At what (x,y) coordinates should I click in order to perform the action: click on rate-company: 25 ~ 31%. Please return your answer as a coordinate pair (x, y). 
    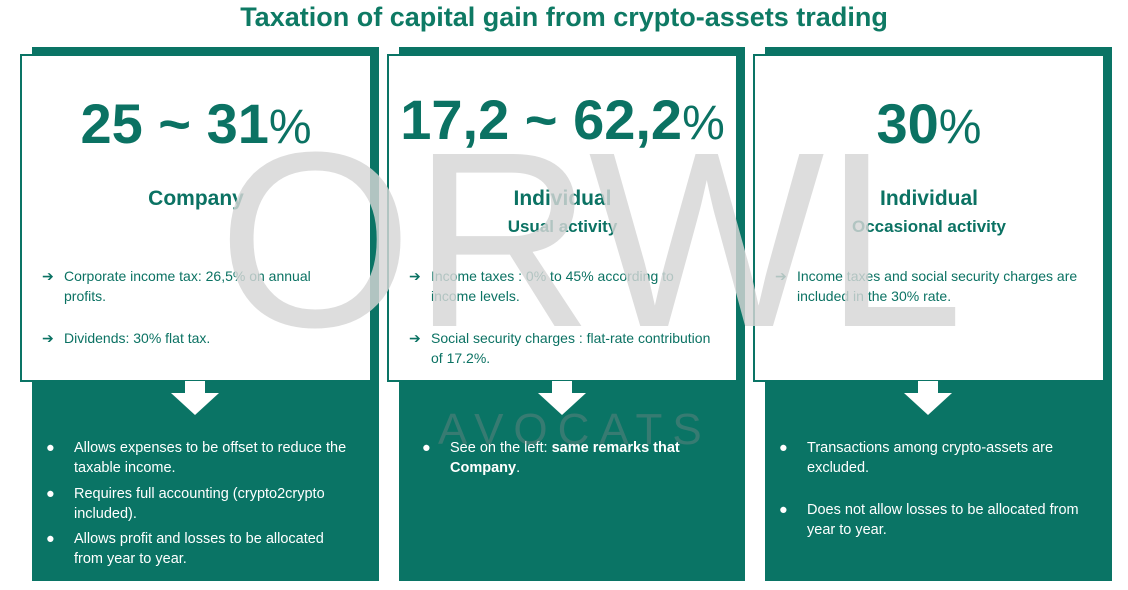
    Looking at the image, I should click on (196, 123).